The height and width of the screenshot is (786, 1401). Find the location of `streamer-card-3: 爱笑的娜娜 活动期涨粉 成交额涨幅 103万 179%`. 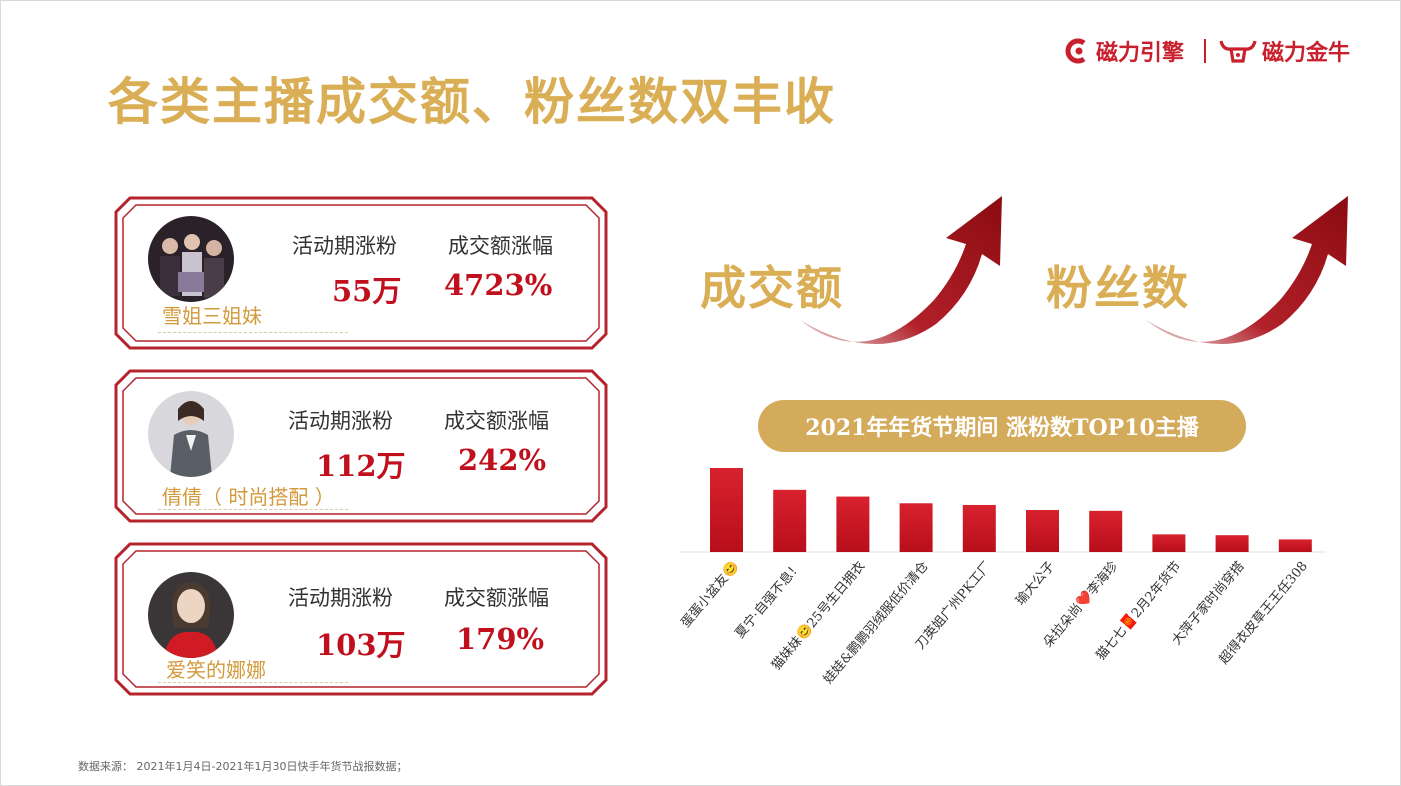

streamer-card-3: 爱笑的娜娜 活动期涨粉 成交额涨幅 103万 179% is located at coordinates (361, 619).